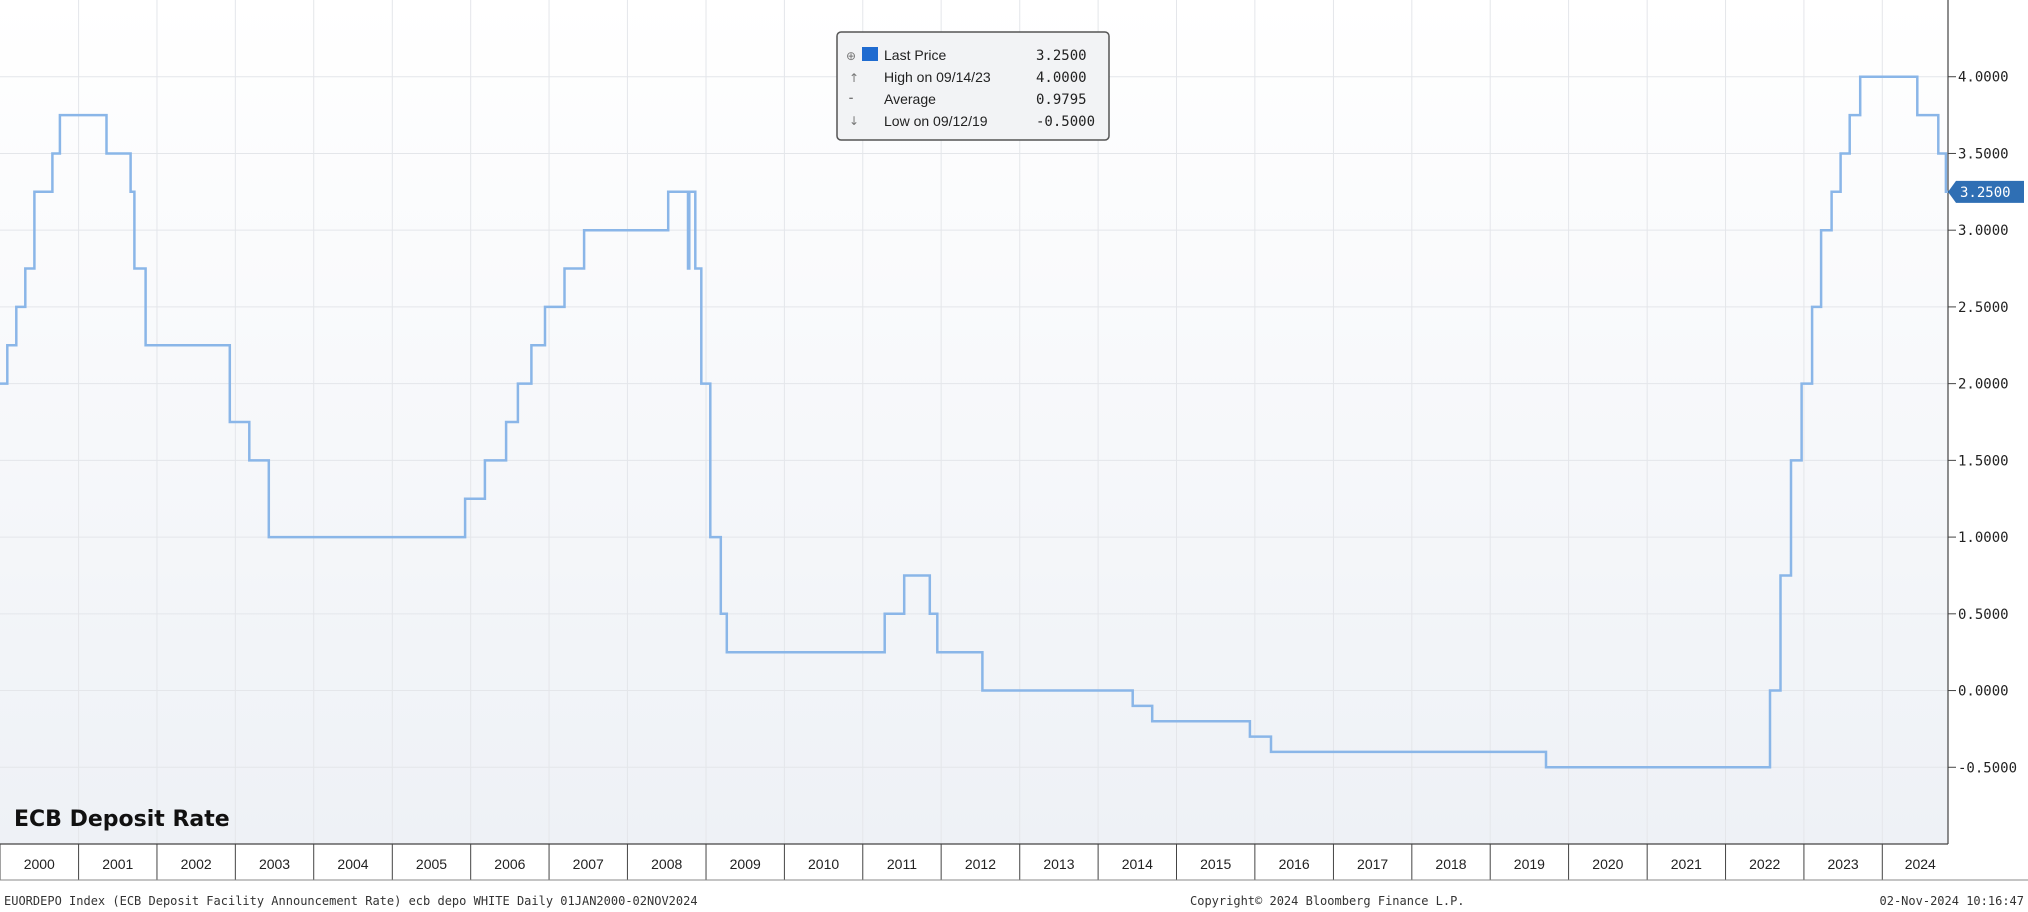  What do you see at coordinates (854, 78) in the screenshot?
I see `high-arrow-icon: ↑` at bounding box center [854, 78].